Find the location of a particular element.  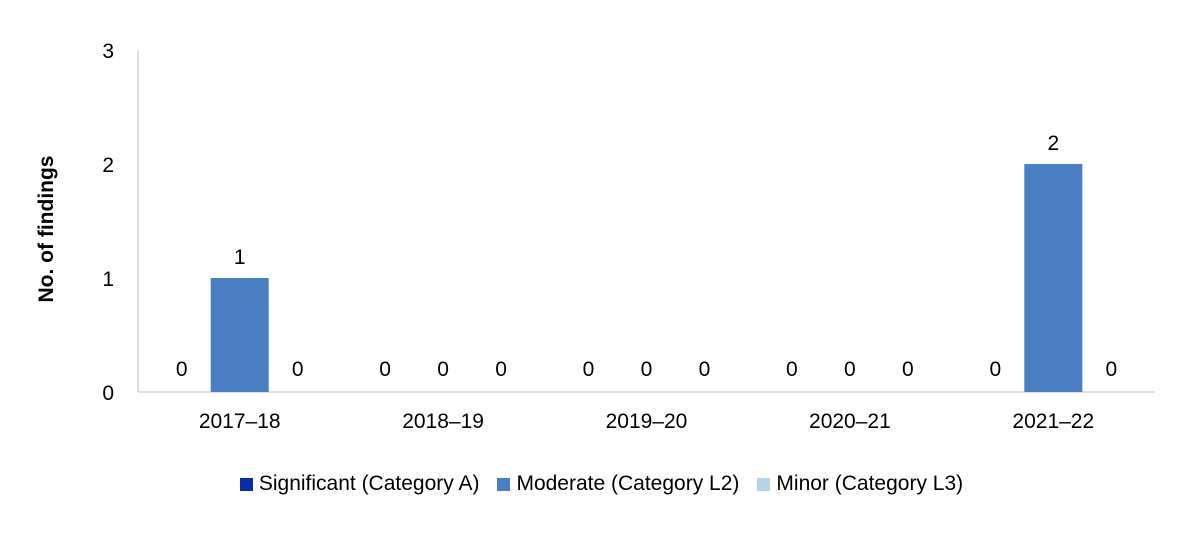

y-tick-label: 2 is located at coordinates (108, 165).